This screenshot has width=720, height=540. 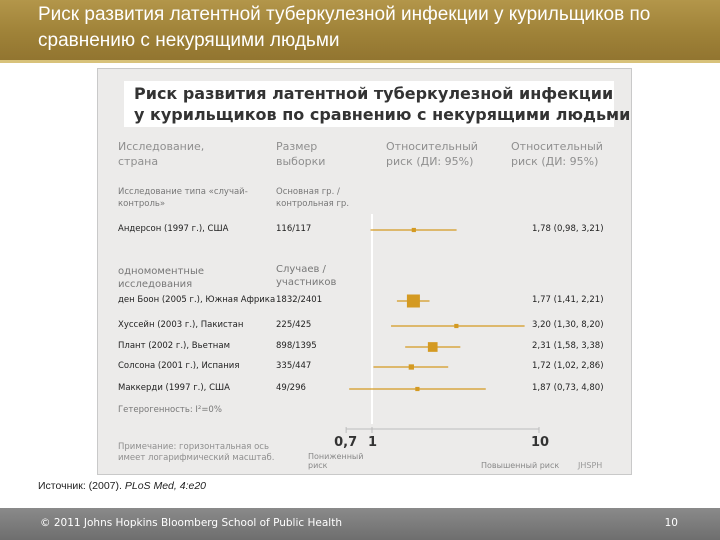 What do you see at coordinates (170, 410) in the screenshot?
I see `heterogeneity-label: Гетерогенность: I²=0%` at bounding box center [170, 410].